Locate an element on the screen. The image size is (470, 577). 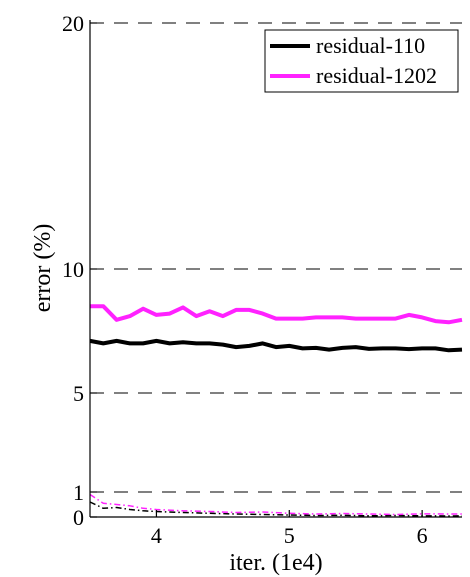
y-tick-label-5: 5 is located at coordinates (78, 393).